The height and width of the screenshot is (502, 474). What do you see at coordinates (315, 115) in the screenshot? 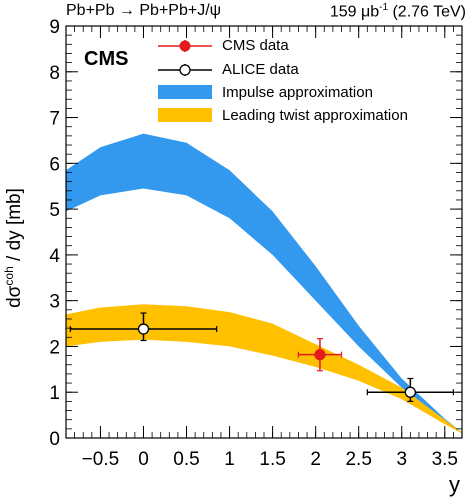
I see `legend-label-leading-twist: Leading twist approximation` at bounding box center [315, 115].